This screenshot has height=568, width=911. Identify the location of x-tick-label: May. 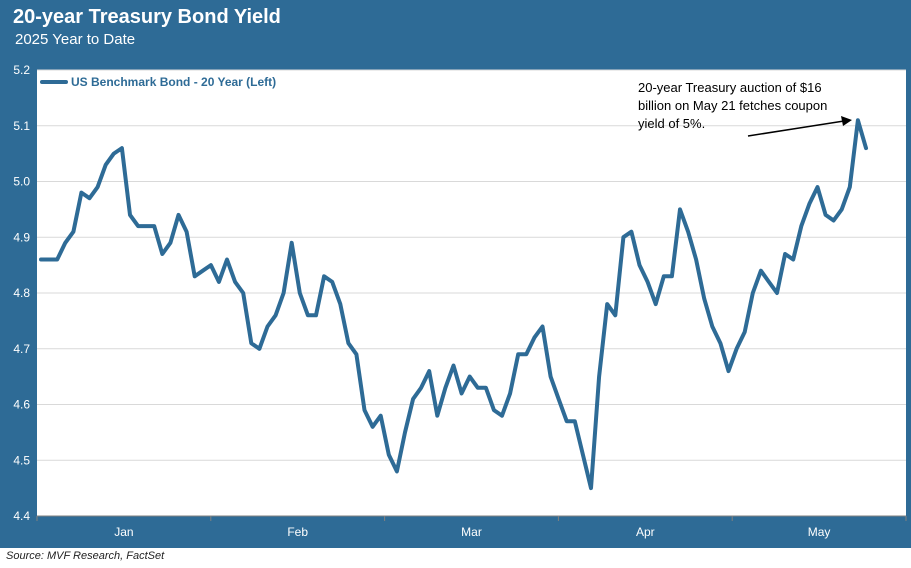
(819, 532).